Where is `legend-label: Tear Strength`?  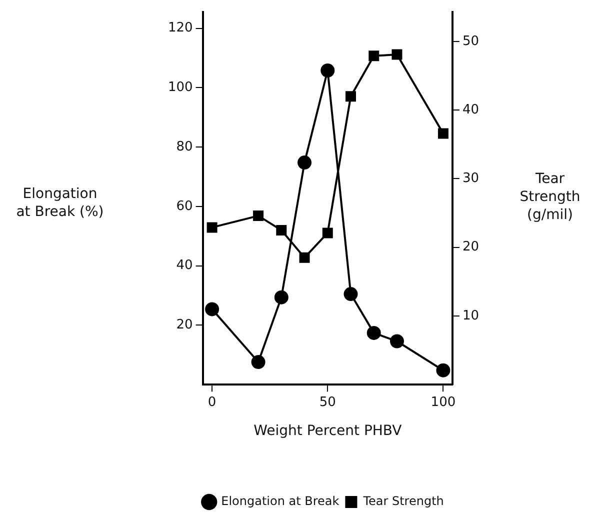
legend-label: Tear Strength is located at coordinates (403, 501).